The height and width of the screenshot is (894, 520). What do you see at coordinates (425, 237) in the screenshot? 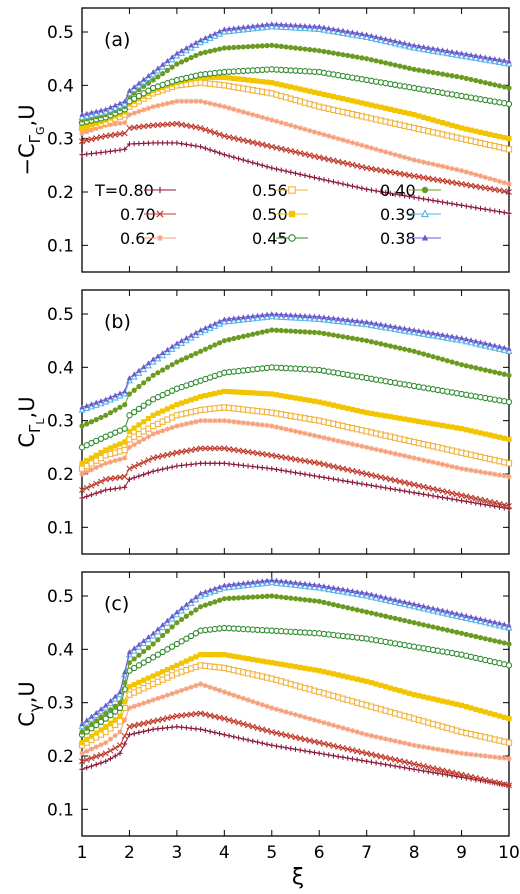
I see `legend-marker` at bounding box center [425, 237].